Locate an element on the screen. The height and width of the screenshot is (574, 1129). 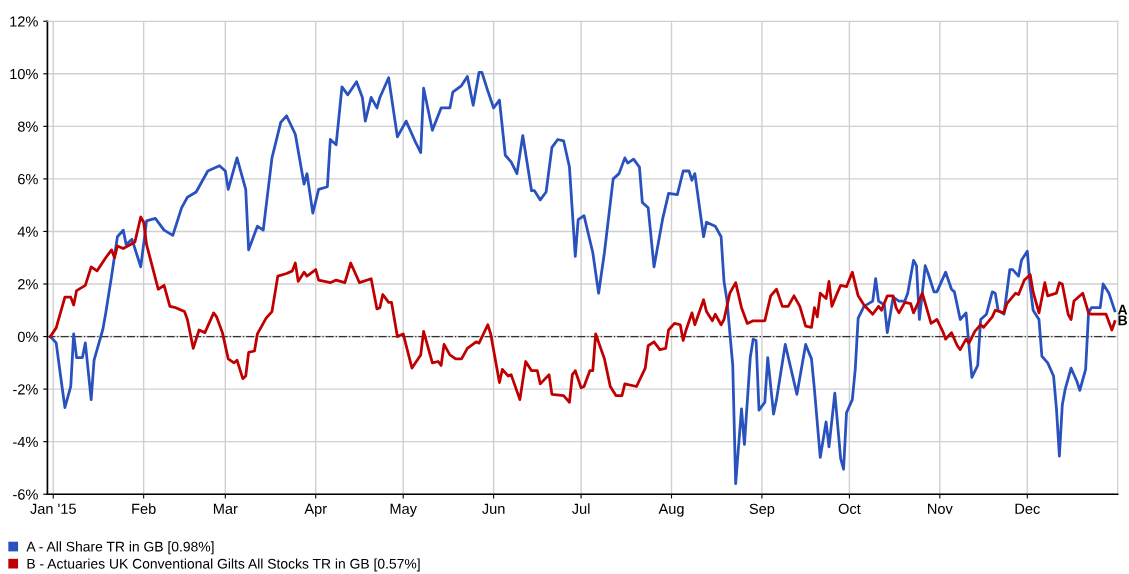
annotation: B is located at coordinates (1122, 320).